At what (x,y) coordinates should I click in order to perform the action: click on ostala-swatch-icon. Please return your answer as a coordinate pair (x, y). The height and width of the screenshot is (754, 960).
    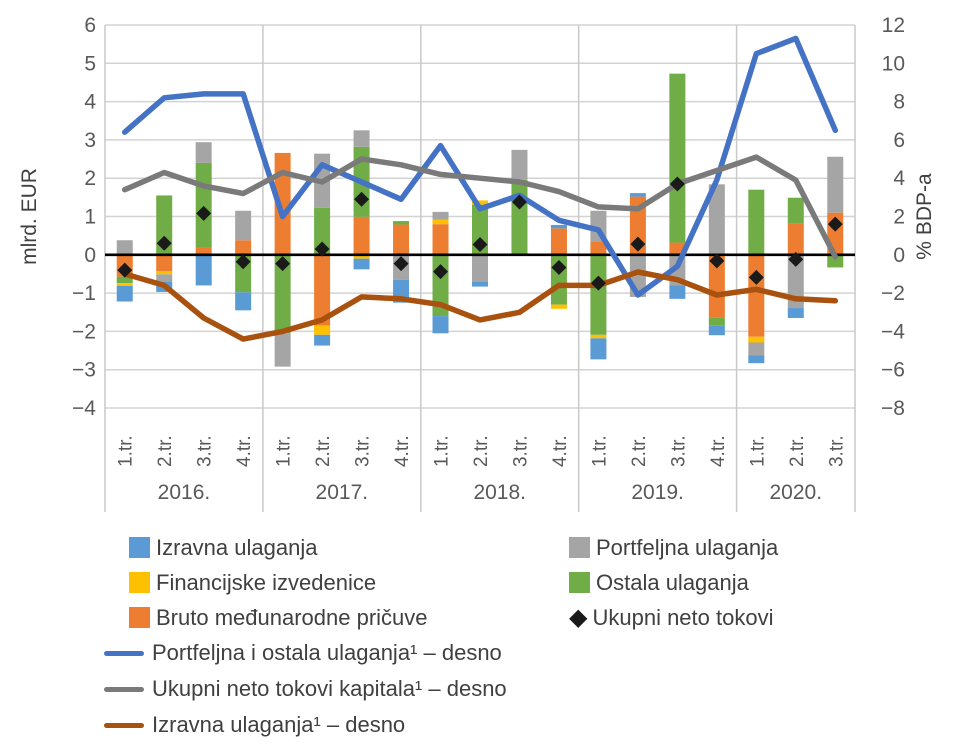
    Looking at the image, I should click on (579, 582).